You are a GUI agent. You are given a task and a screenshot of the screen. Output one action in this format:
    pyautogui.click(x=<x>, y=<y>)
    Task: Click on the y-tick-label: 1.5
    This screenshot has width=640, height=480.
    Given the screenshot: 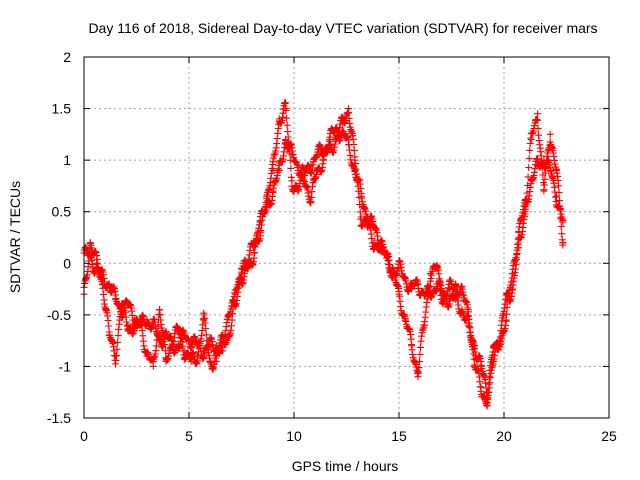 What is the action you would take?
    pyautogui.click(x=62, y=109)
    